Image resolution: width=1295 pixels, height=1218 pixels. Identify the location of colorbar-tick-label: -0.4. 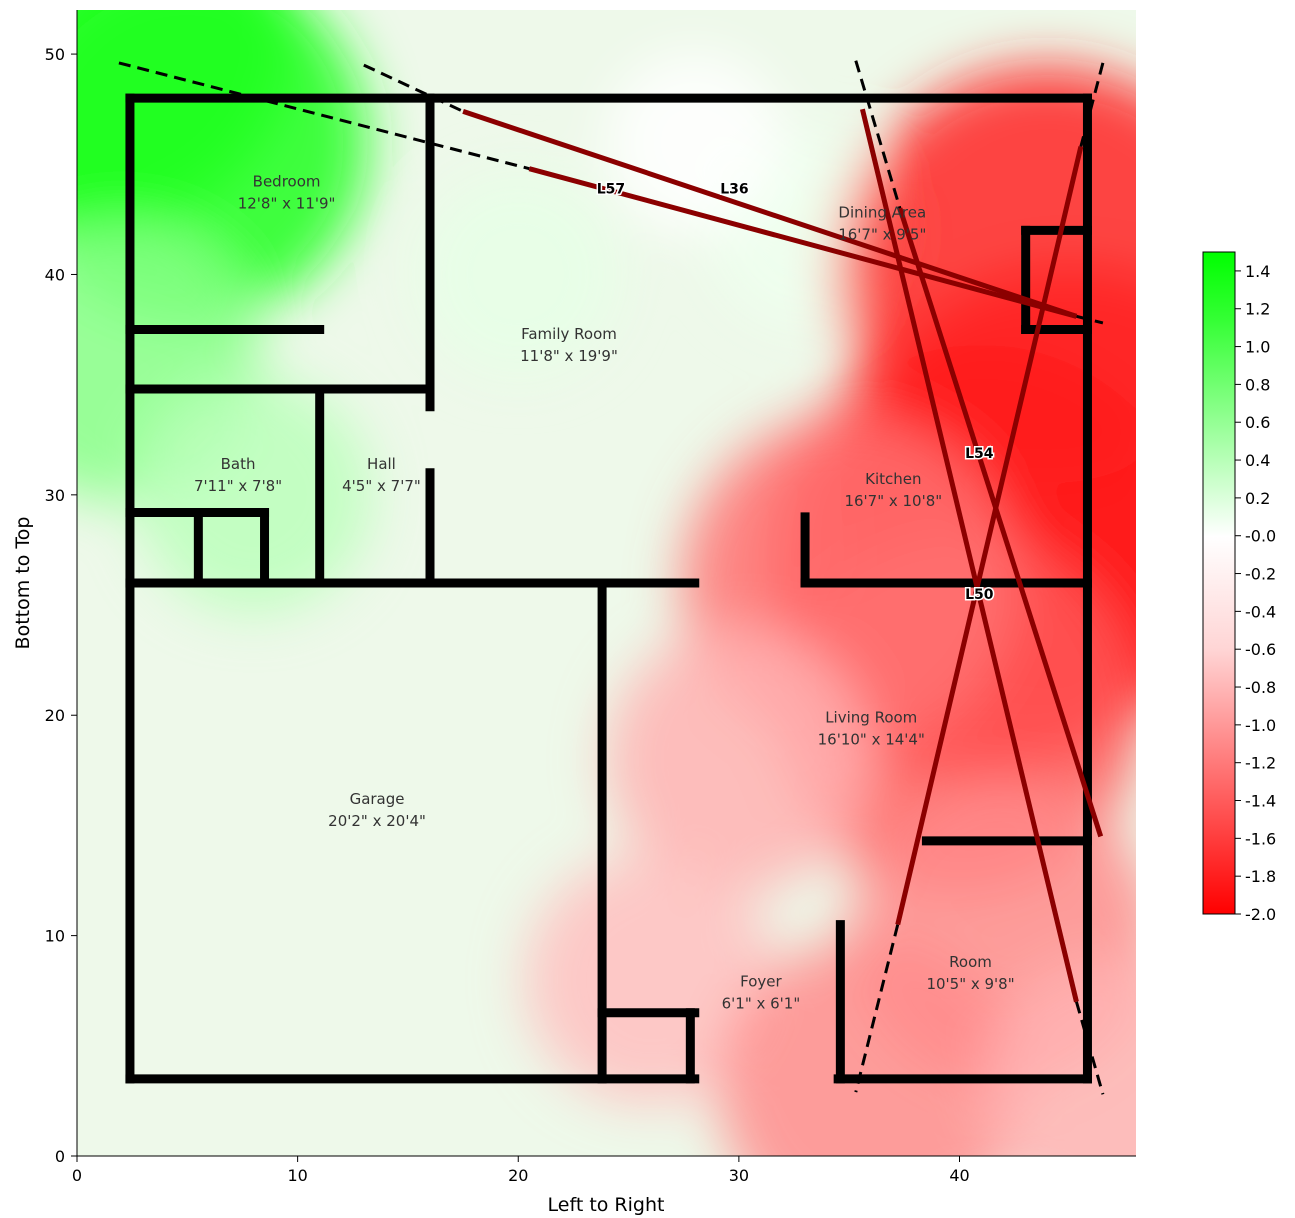
(1260, 611).